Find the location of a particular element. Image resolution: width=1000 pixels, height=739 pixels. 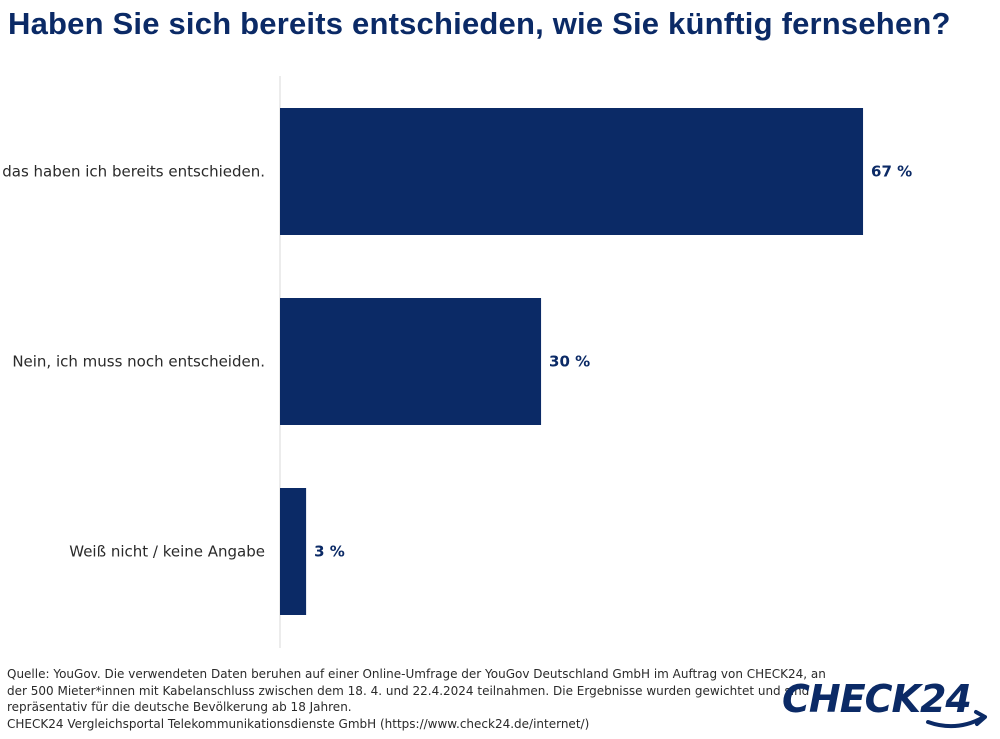

logo-swoosh is located at coordinates (955, 722).